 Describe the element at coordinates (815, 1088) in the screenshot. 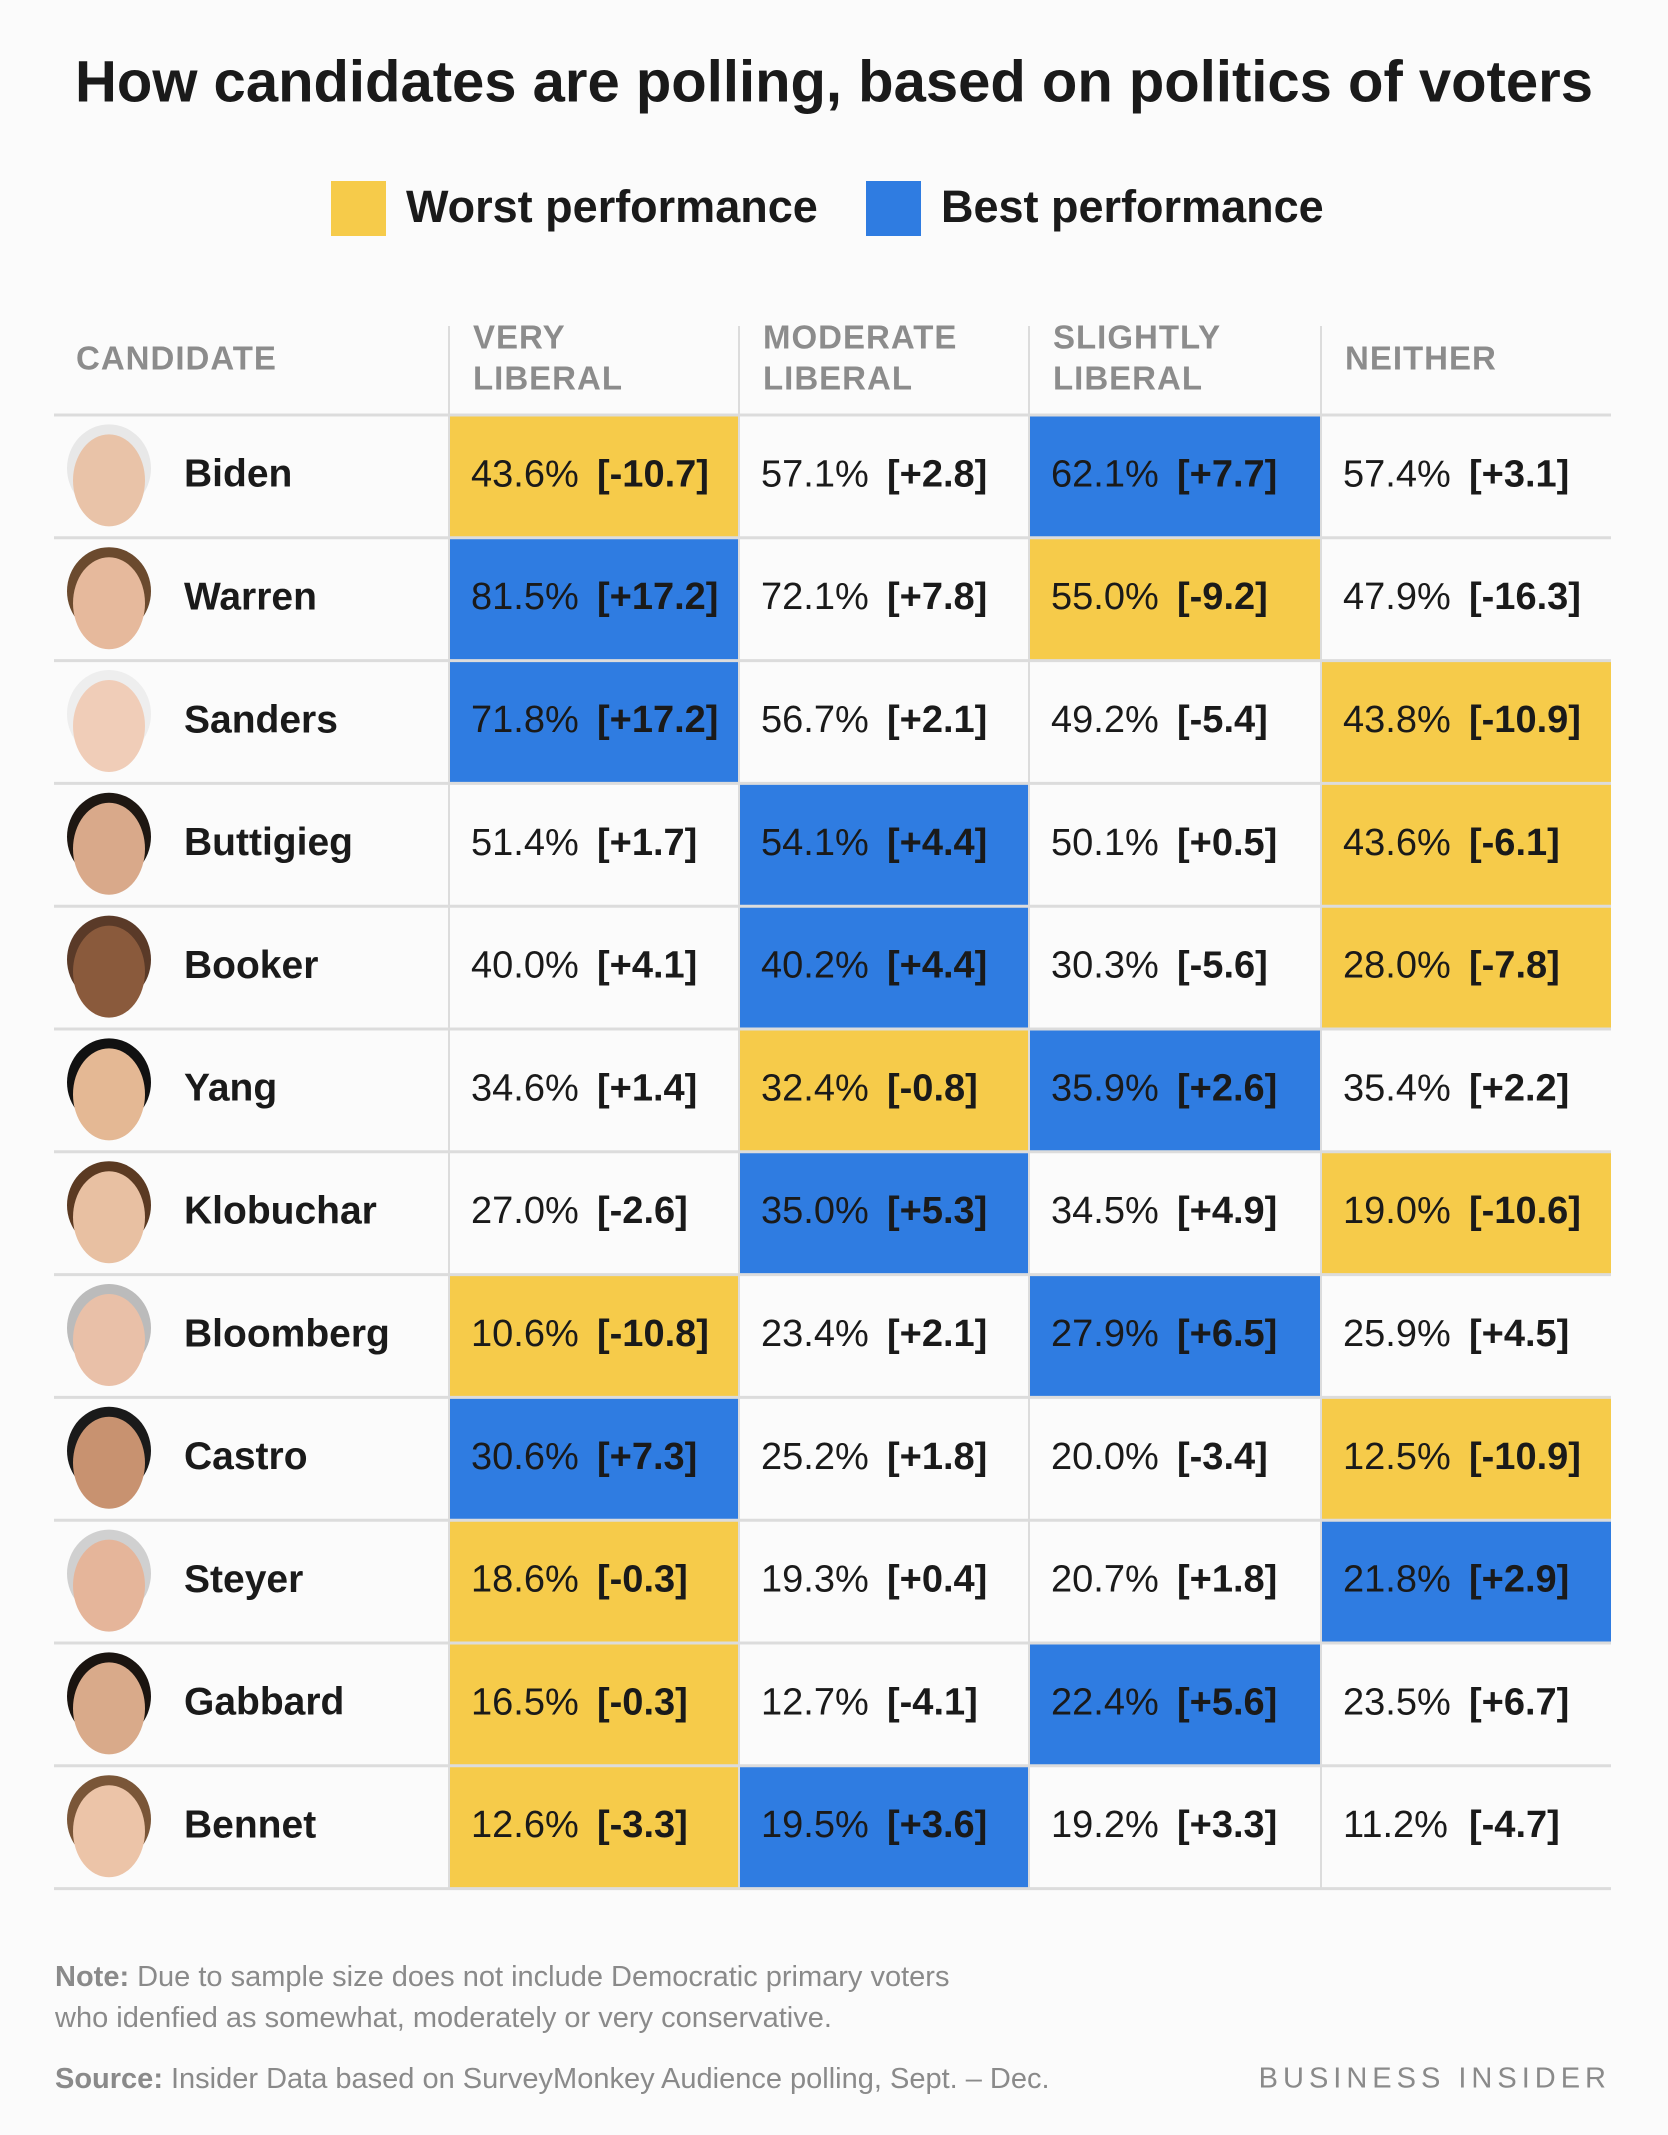

I see `cell-percent: 32.4%` at that location.